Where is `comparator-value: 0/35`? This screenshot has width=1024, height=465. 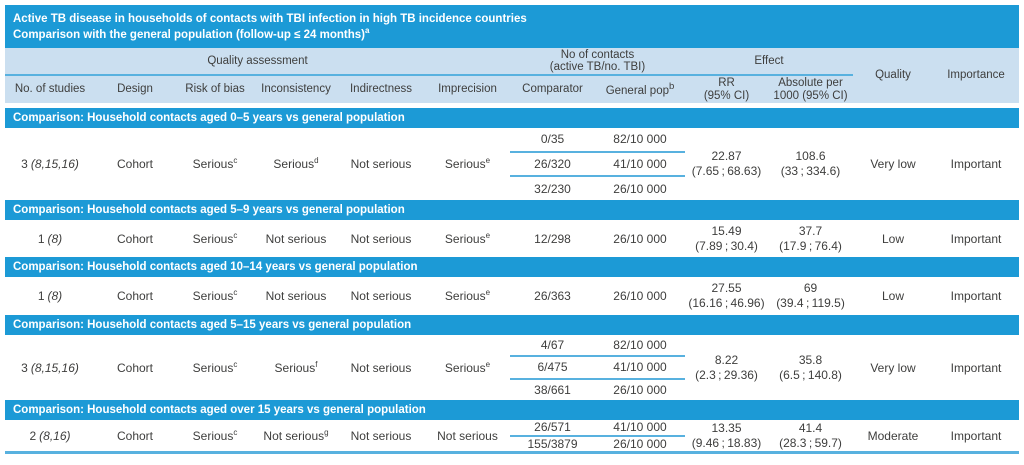
comparator-value: 0/35 is located at coordinates (552, 140).